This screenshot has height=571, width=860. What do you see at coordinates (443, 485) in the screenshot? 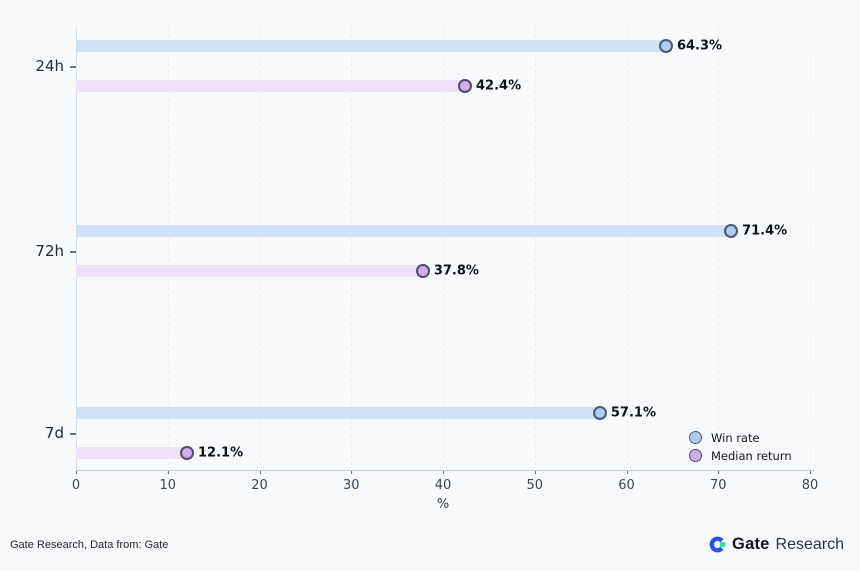
I see `x-axis-tick-label: 40` at bounding box center [443, 485].